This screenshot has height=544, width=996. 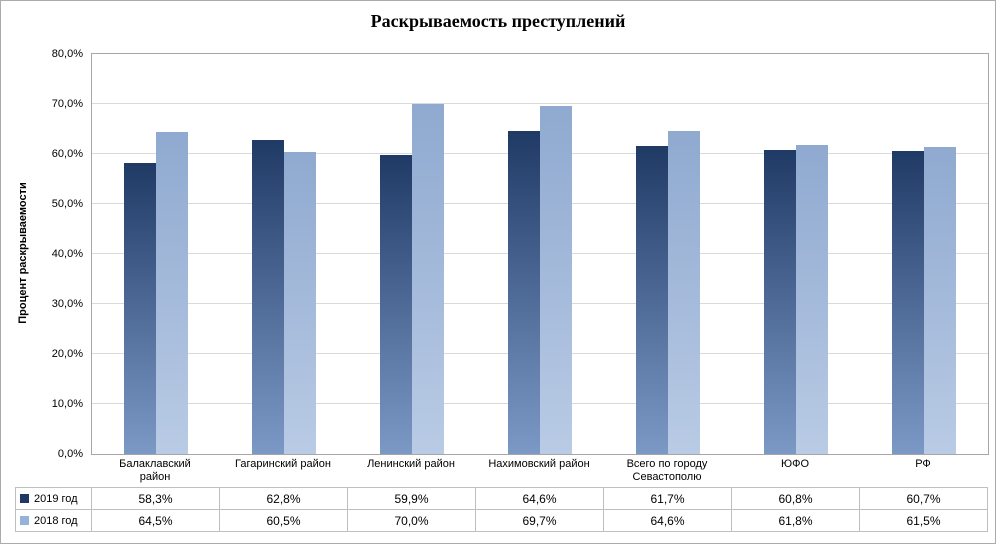 I want to click on bar-series2-cat7, so click(x=940, y=300).